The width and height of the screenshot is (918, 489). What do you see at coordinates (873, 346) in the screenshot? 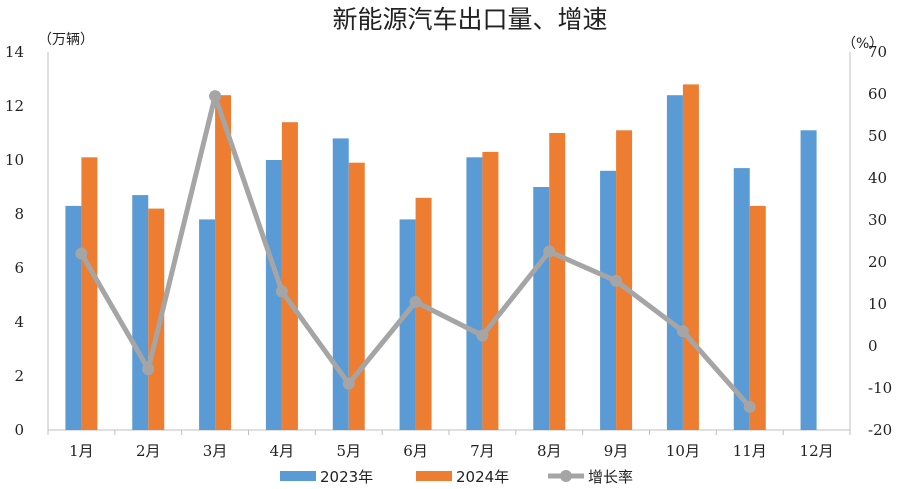
I see `right-tick-label: 0` at bounding box center [873, 346].